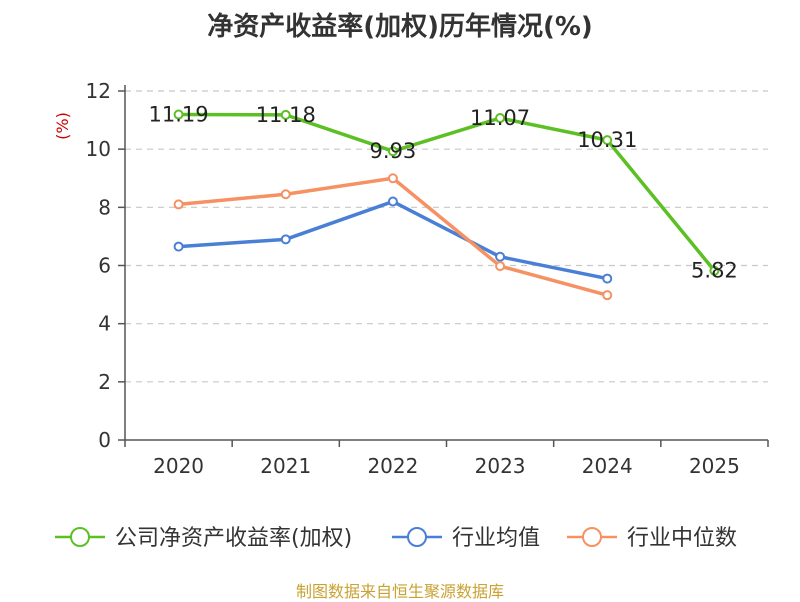  I want to click on source-note: 制图数据来自恒生聚源数据库, so click(399, 591).